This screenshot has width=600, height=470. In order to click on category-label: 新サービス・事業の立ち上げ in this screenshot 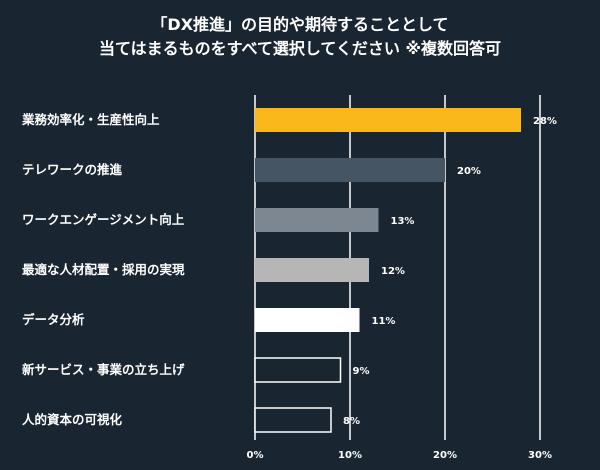, I will do `click(103, 369)`.